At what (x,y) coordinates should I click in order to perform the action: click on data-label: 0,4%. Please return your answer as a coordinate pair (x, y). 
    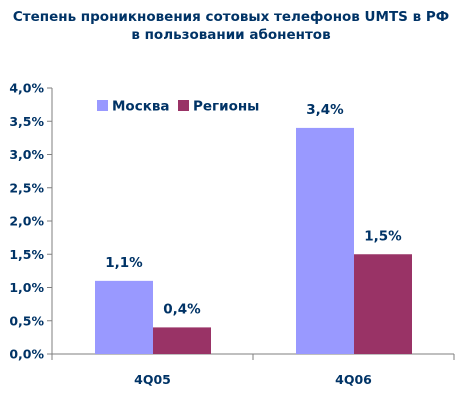
    Looking at the image, I should click on (182, 309).